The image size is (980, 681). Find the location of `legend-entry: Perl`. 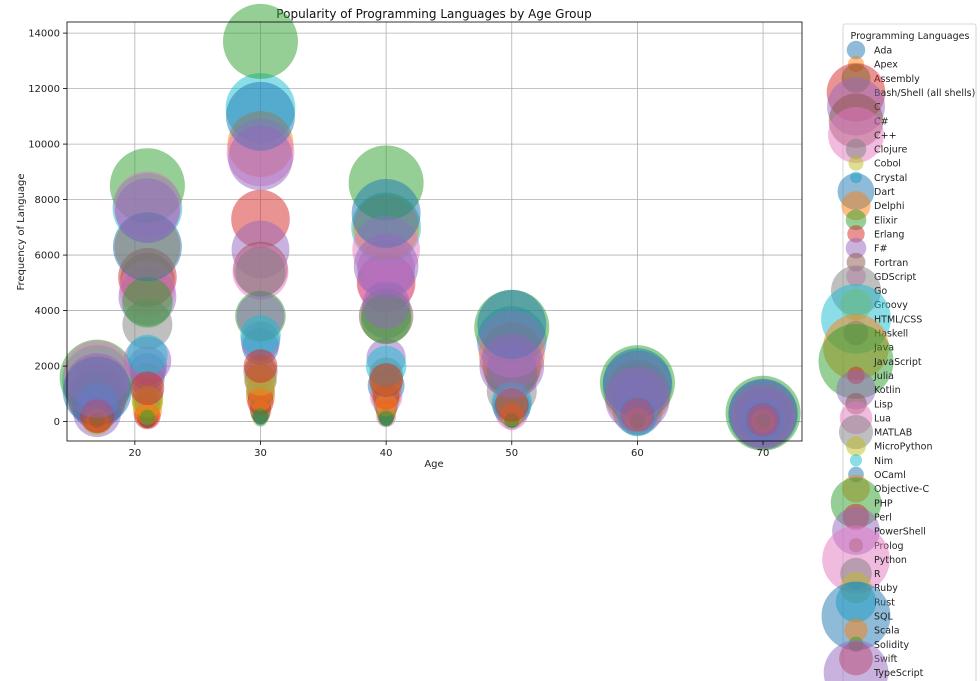

legend-entry: Perl is located at coordinates (883, 517).